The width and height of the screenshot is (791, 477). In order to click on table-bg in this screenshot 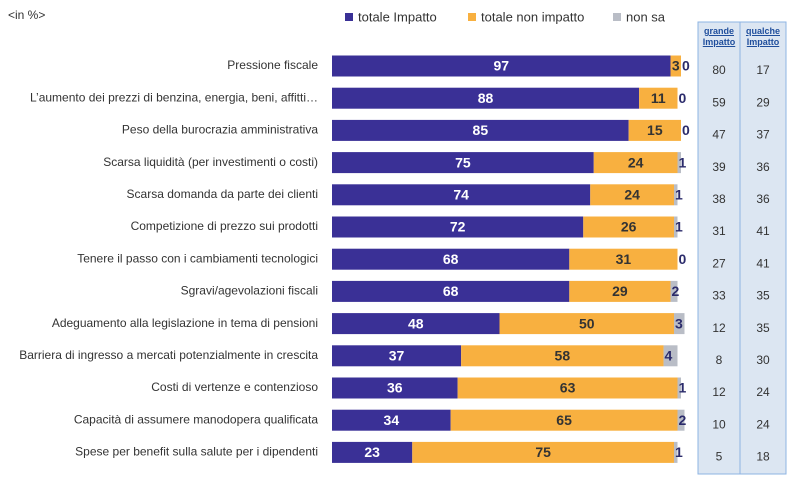, I will do `click(742, 248)`.